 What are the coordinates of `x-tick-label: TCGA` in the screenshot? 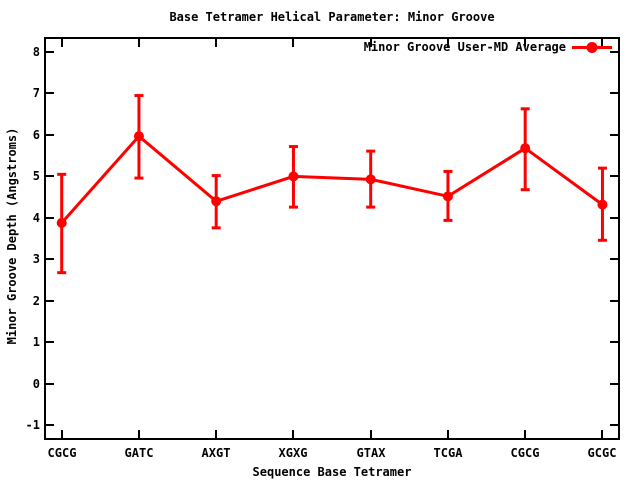 It's located at (449, 453).